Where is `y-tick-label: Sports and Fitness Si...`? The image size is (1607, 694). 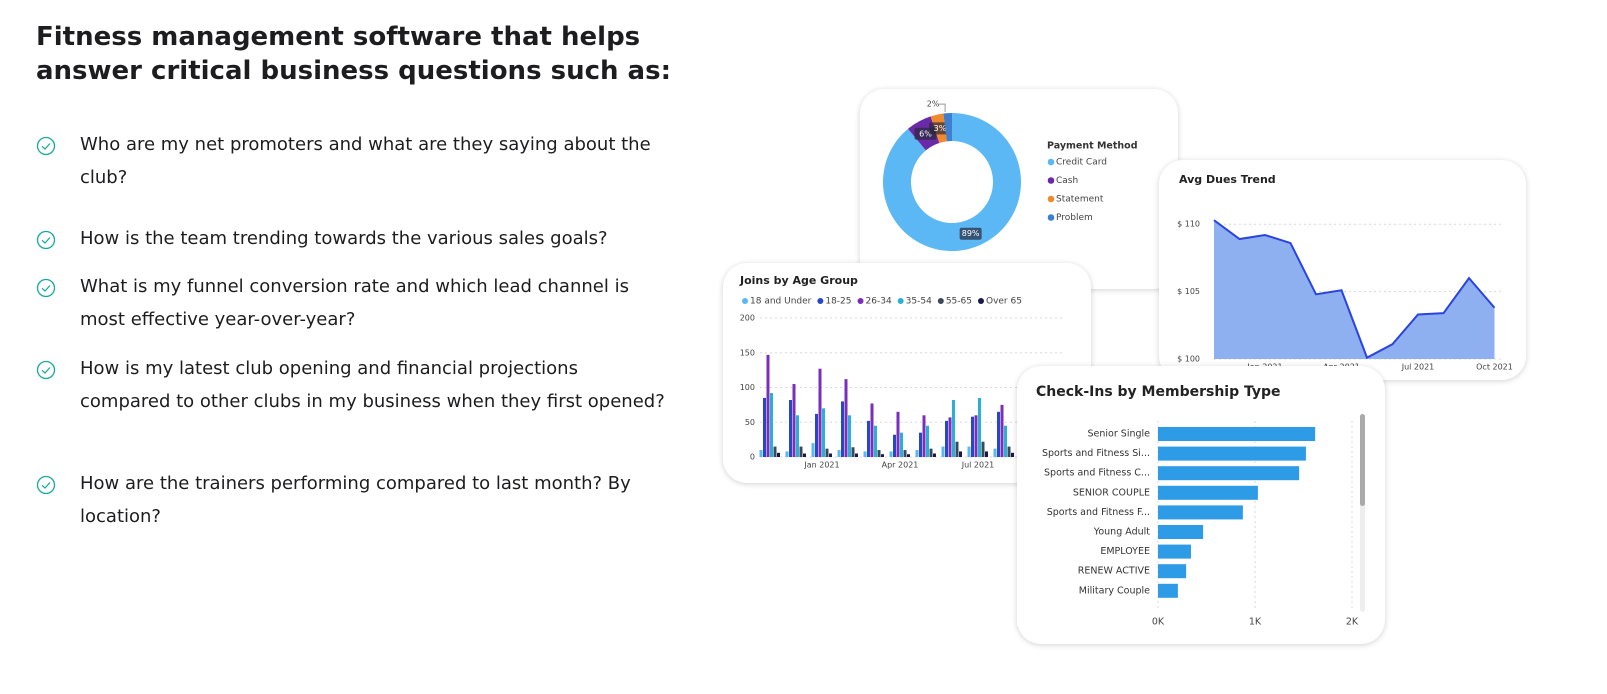 y-tick-label: Sports and Fitness Si... is located at coordinates (1096, 453).